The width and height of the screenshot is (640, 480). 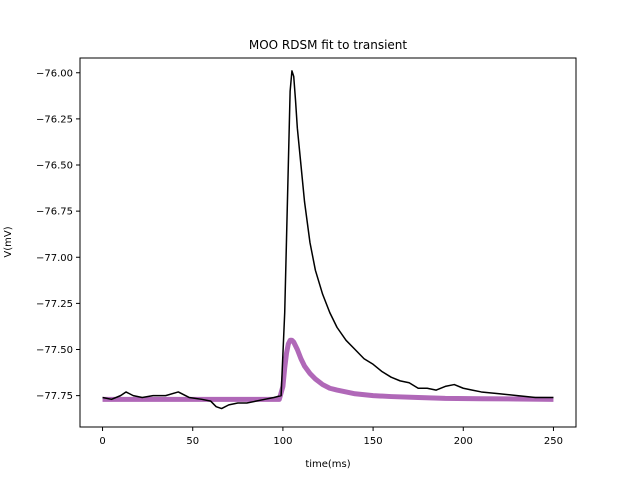 I want to click on y-tick-label: −76.75, so click(x=54, y=212).